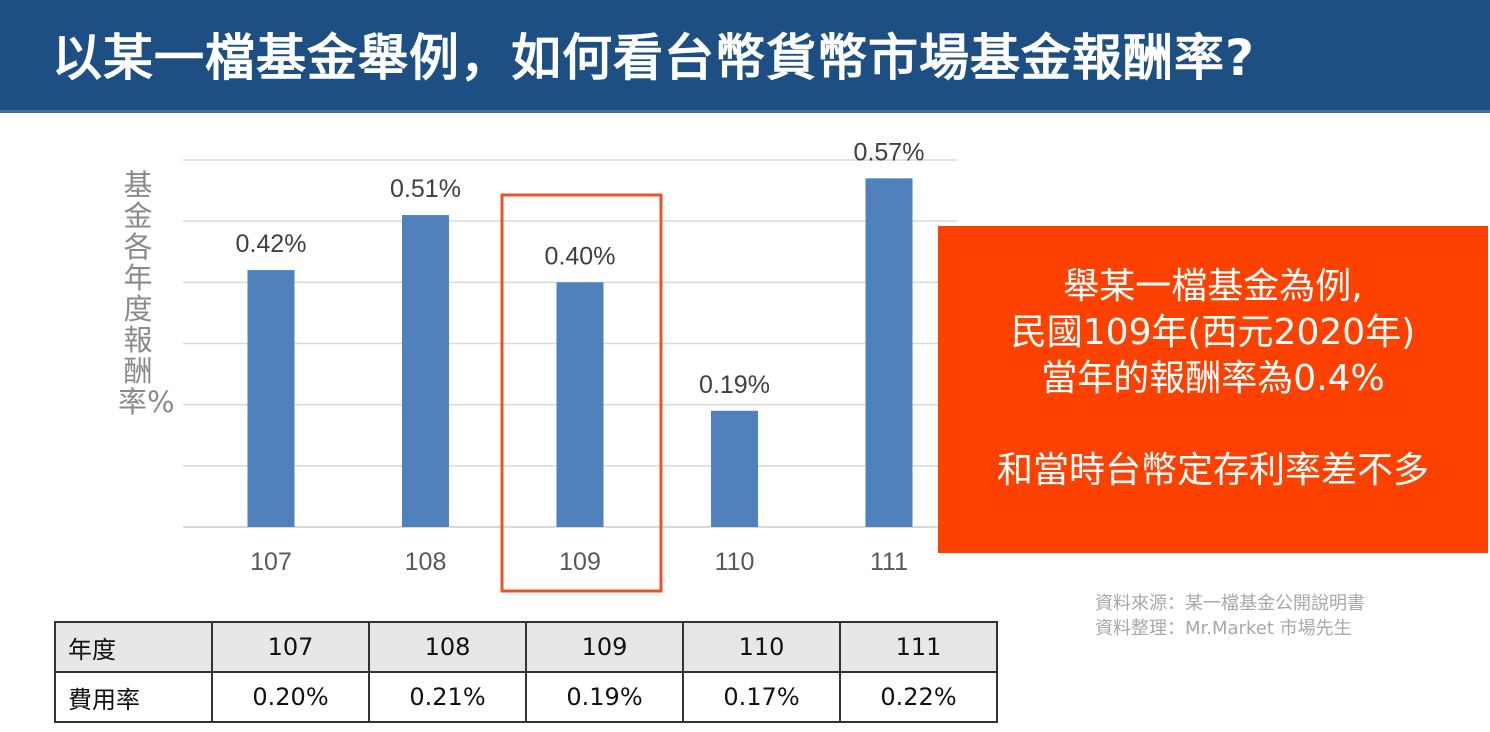  I want to click on fee-table-header-label: 年度, so click(133, 647).